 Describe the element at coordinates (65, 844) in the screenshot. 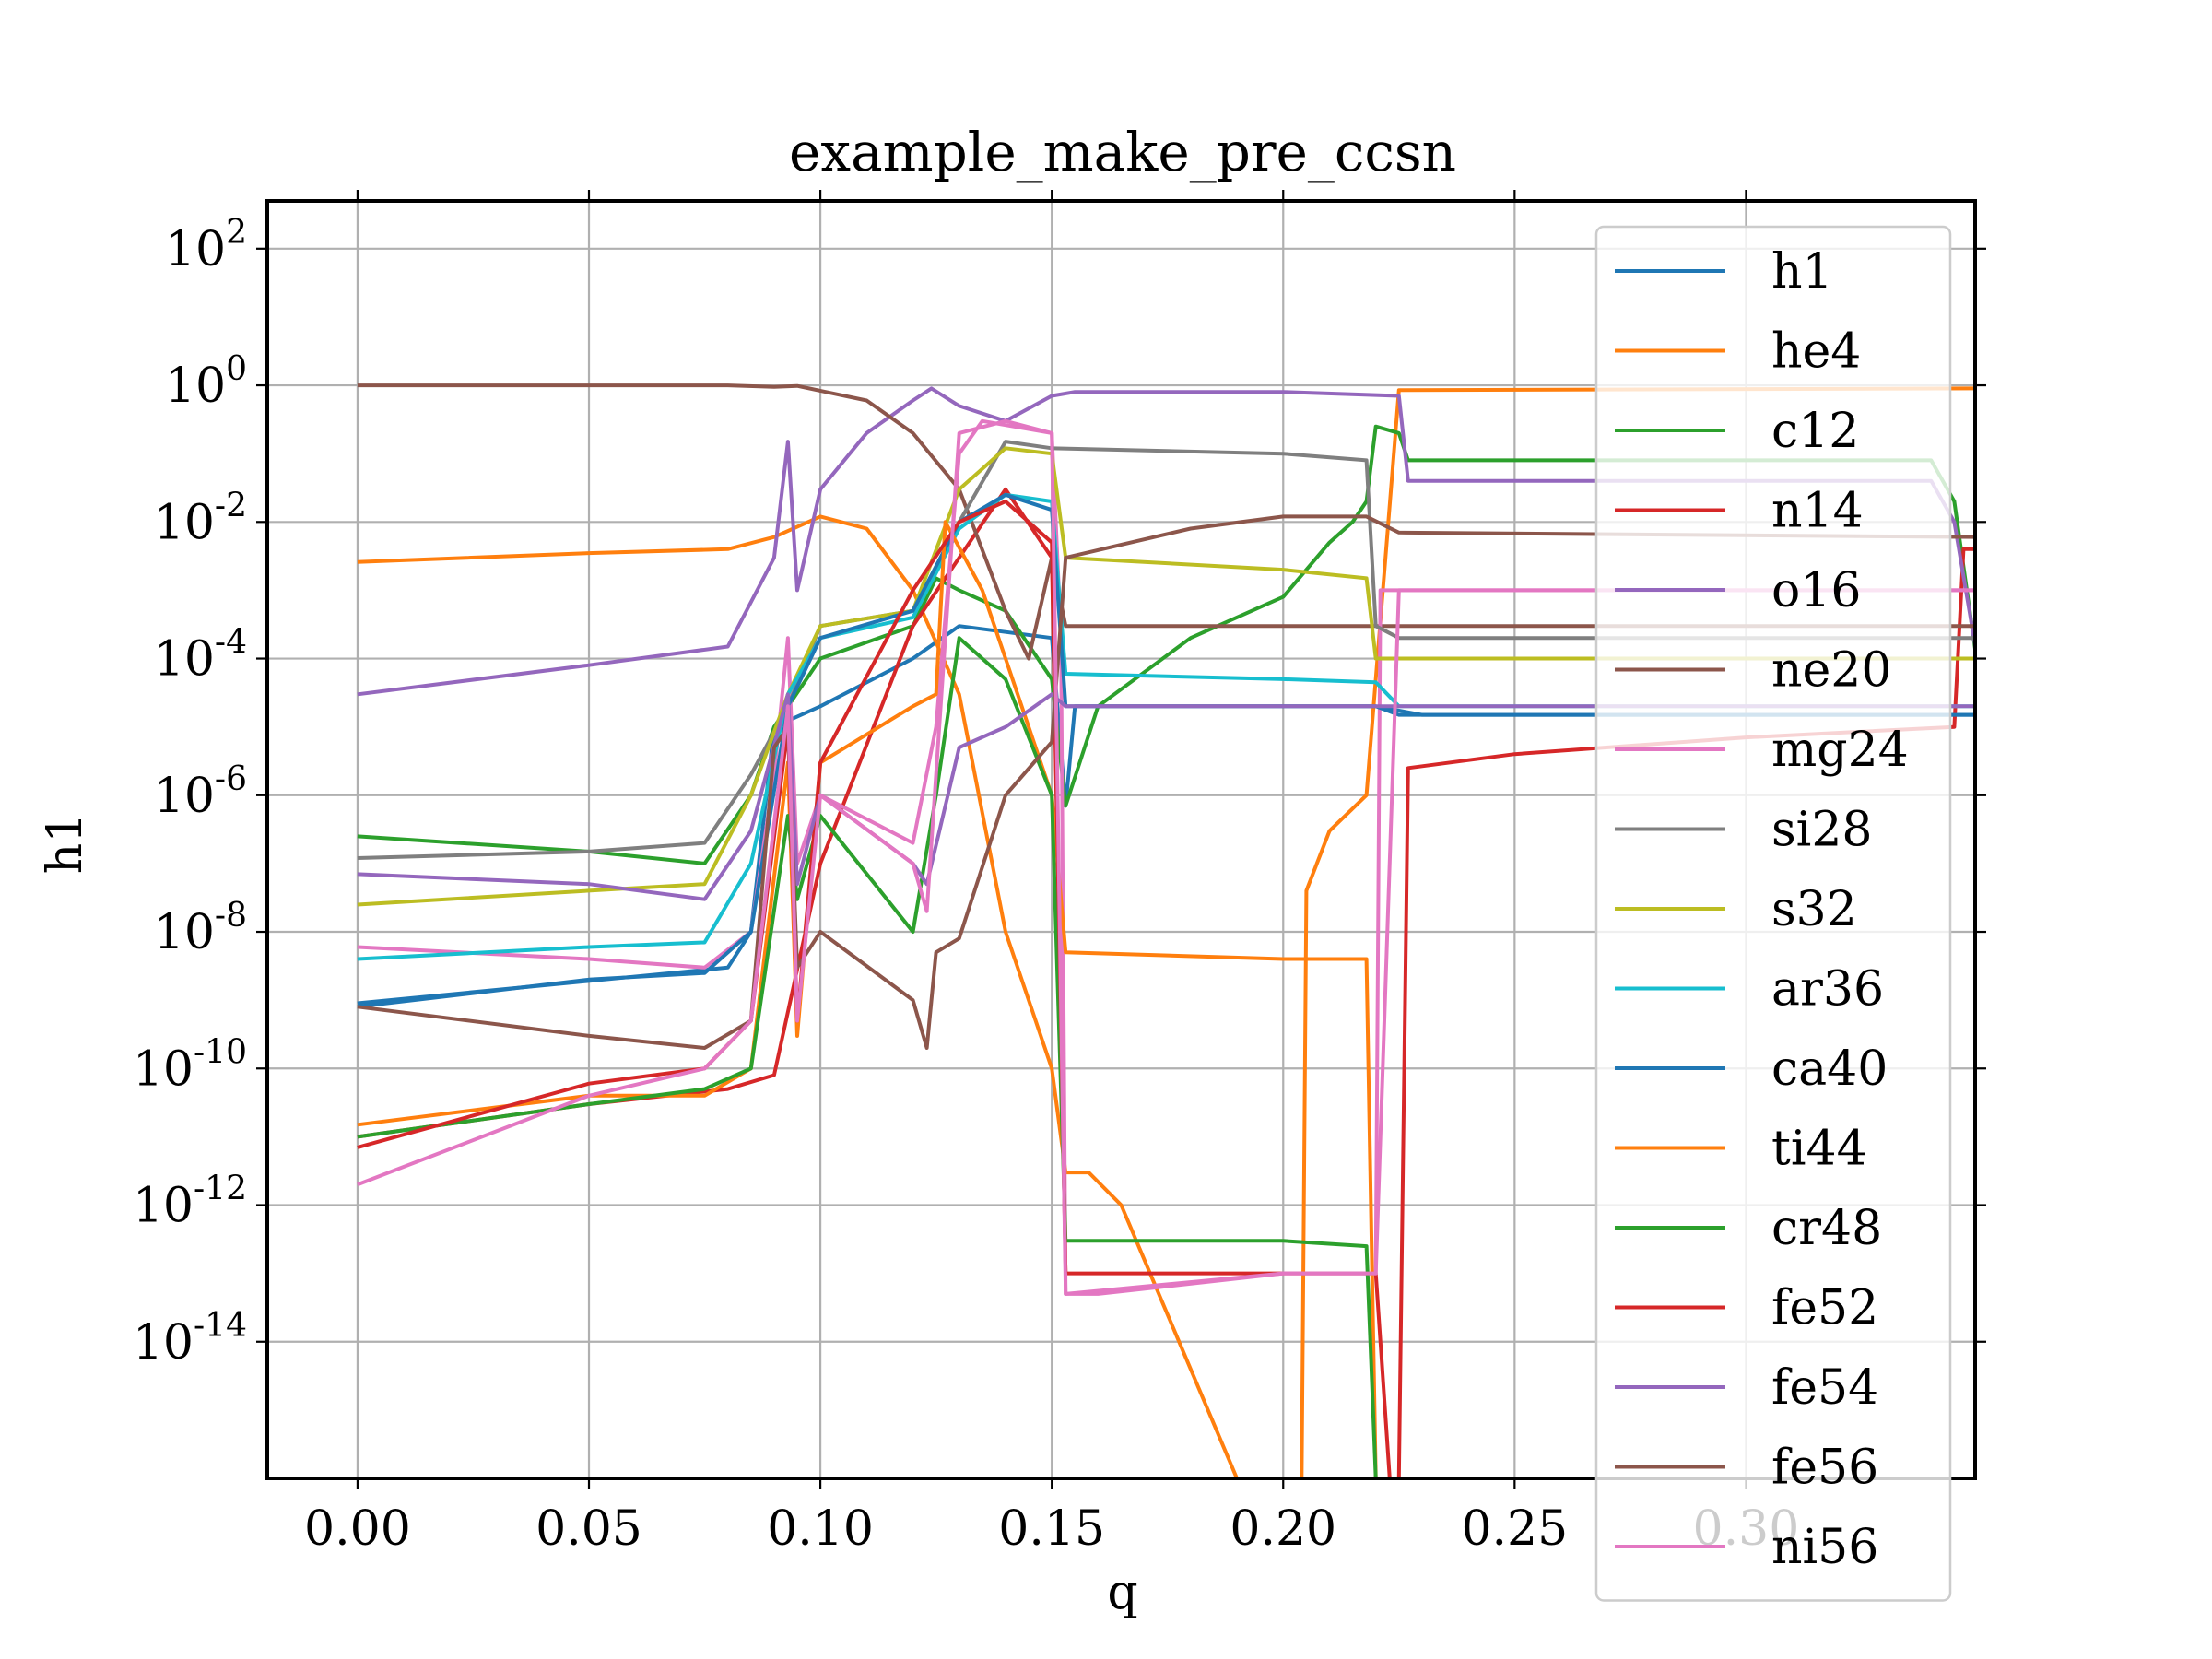

I see `y-axis-label: h1` at that location.